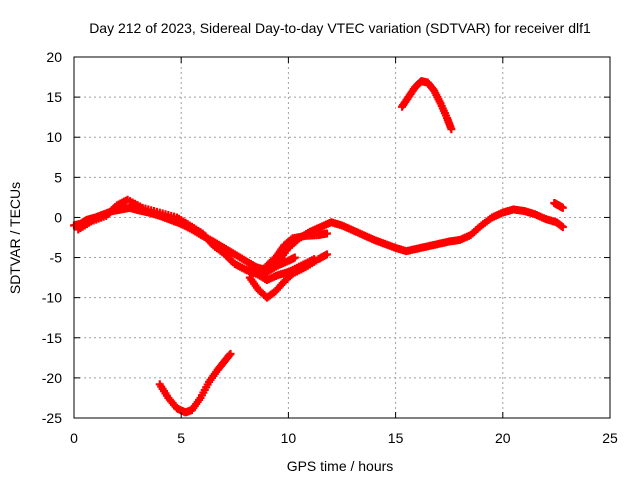 The width and height of the screenshot is (640, 480). What do you see at coordinates (289, 438) in the screenshot?
I see `x-tick-label: 10` at bounding box center [289, 438].